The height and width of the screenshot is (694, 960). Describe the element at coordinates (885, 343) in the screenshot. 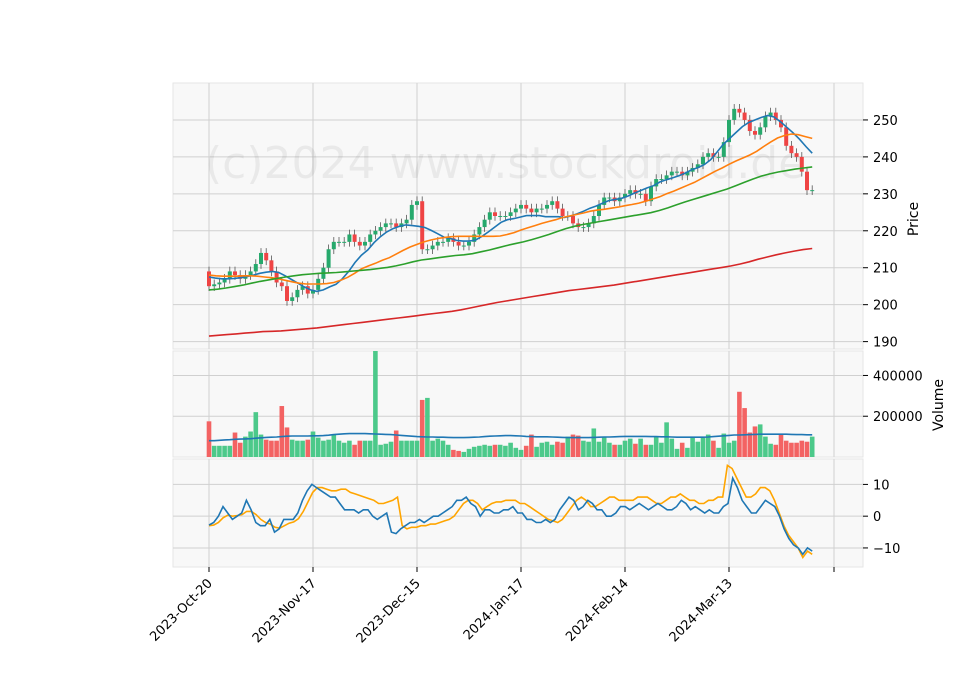

I see `y-tick-label: 190` at that location.